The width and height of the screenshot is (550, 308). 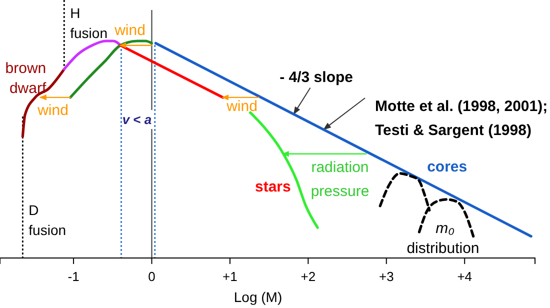 I want to click on x-tick-label: +1, so click(x=230, y=276).